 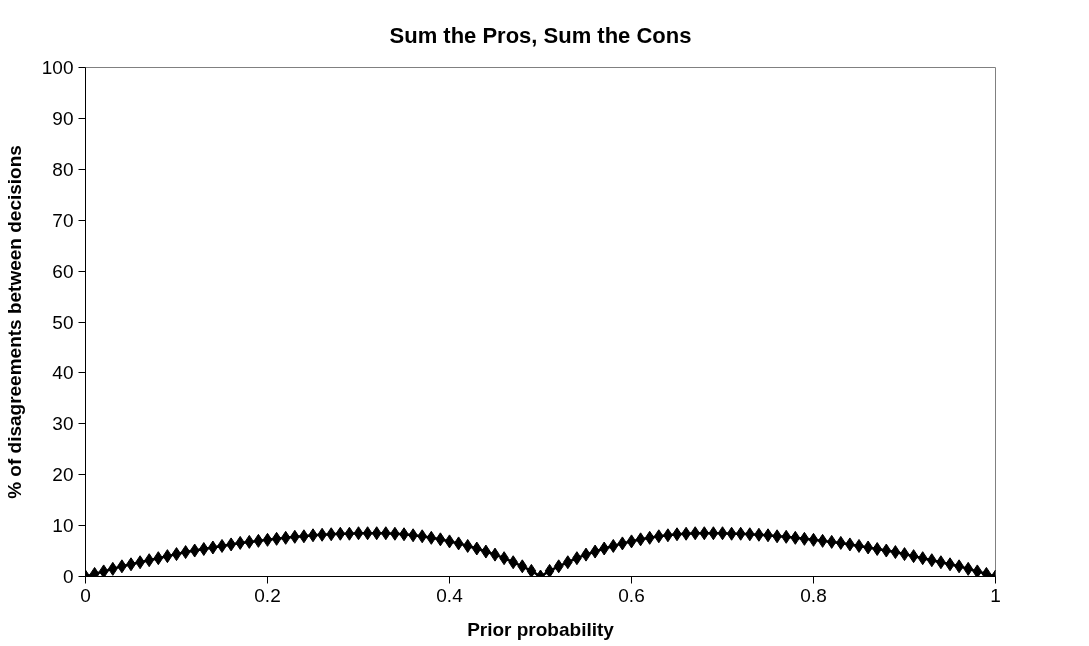 What do you see at coordinates (63, 526) in the screenshot?
I see `y-tick-label: 10` at bounding box center [63, 526].